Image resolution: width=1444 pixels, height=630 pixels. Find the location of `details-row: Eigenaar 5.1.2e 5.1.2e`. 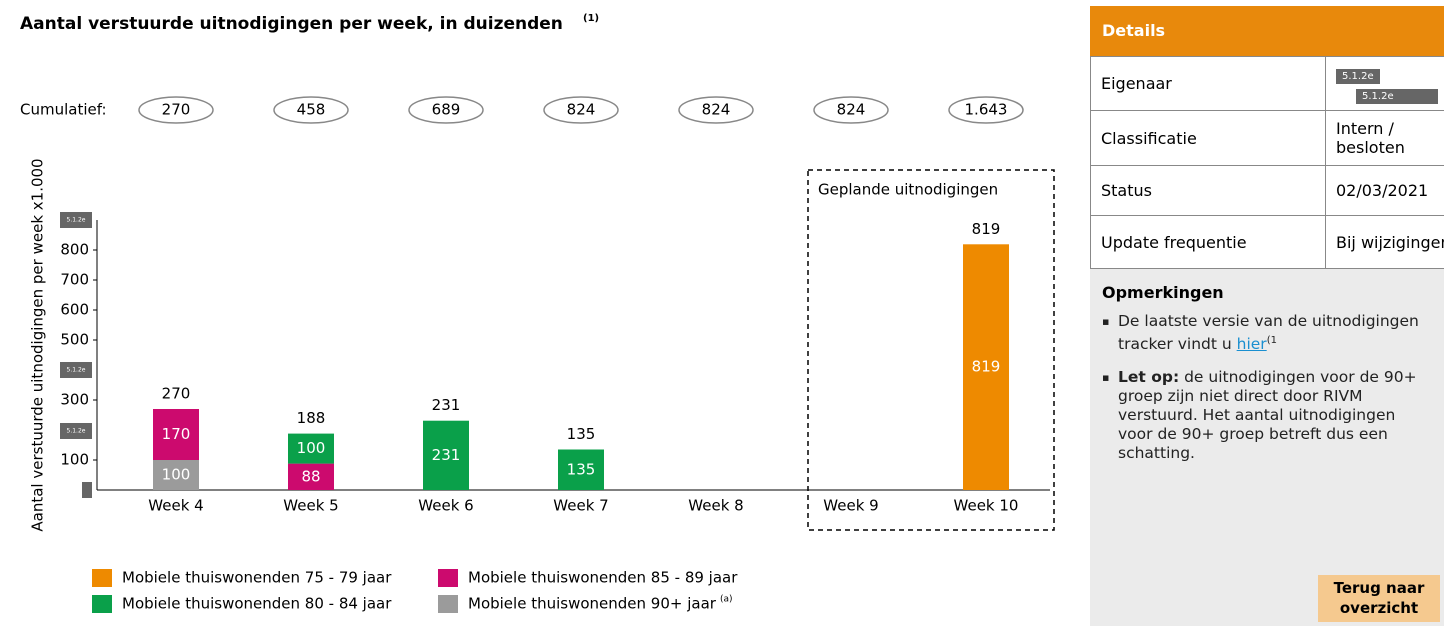

details-row: Eigenaar 5.1.2e 5.1.2e is located at coordinates (1267, 84).